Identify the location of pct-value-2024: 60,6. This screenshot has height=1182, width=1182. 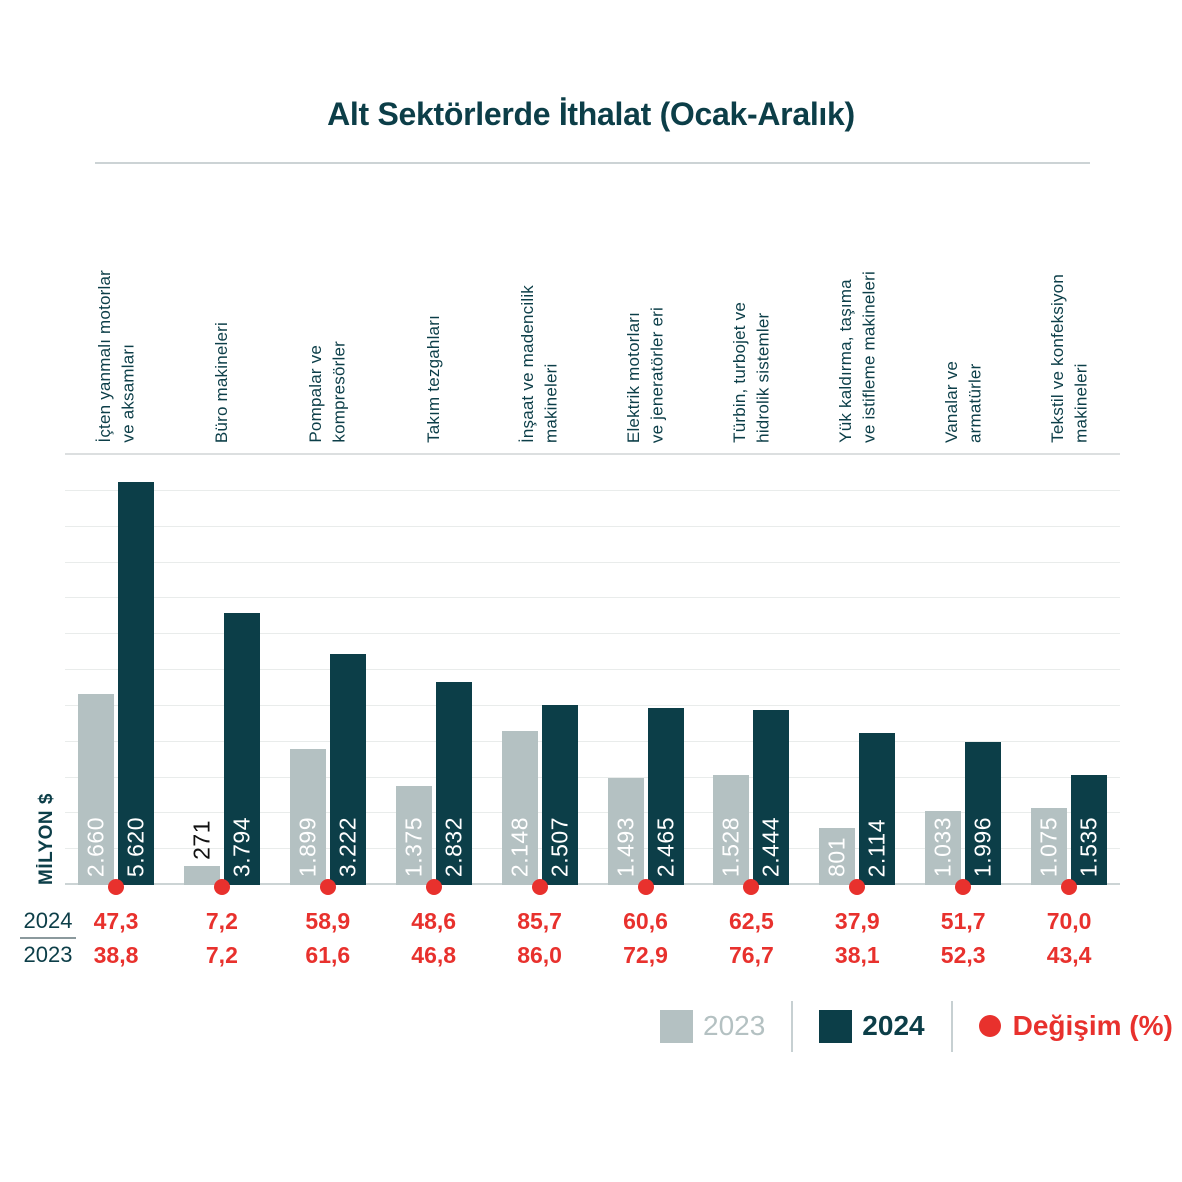
(645, 921).